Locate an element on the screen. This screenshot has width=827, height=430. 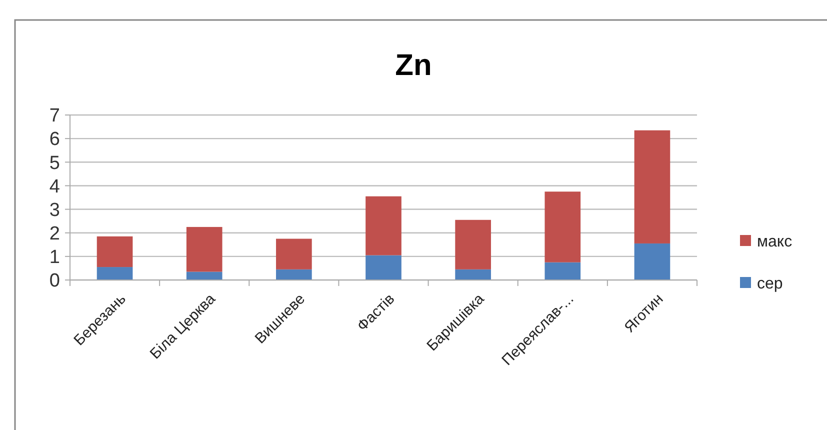
chart-title: Zn is located at coordinates (413, 65).